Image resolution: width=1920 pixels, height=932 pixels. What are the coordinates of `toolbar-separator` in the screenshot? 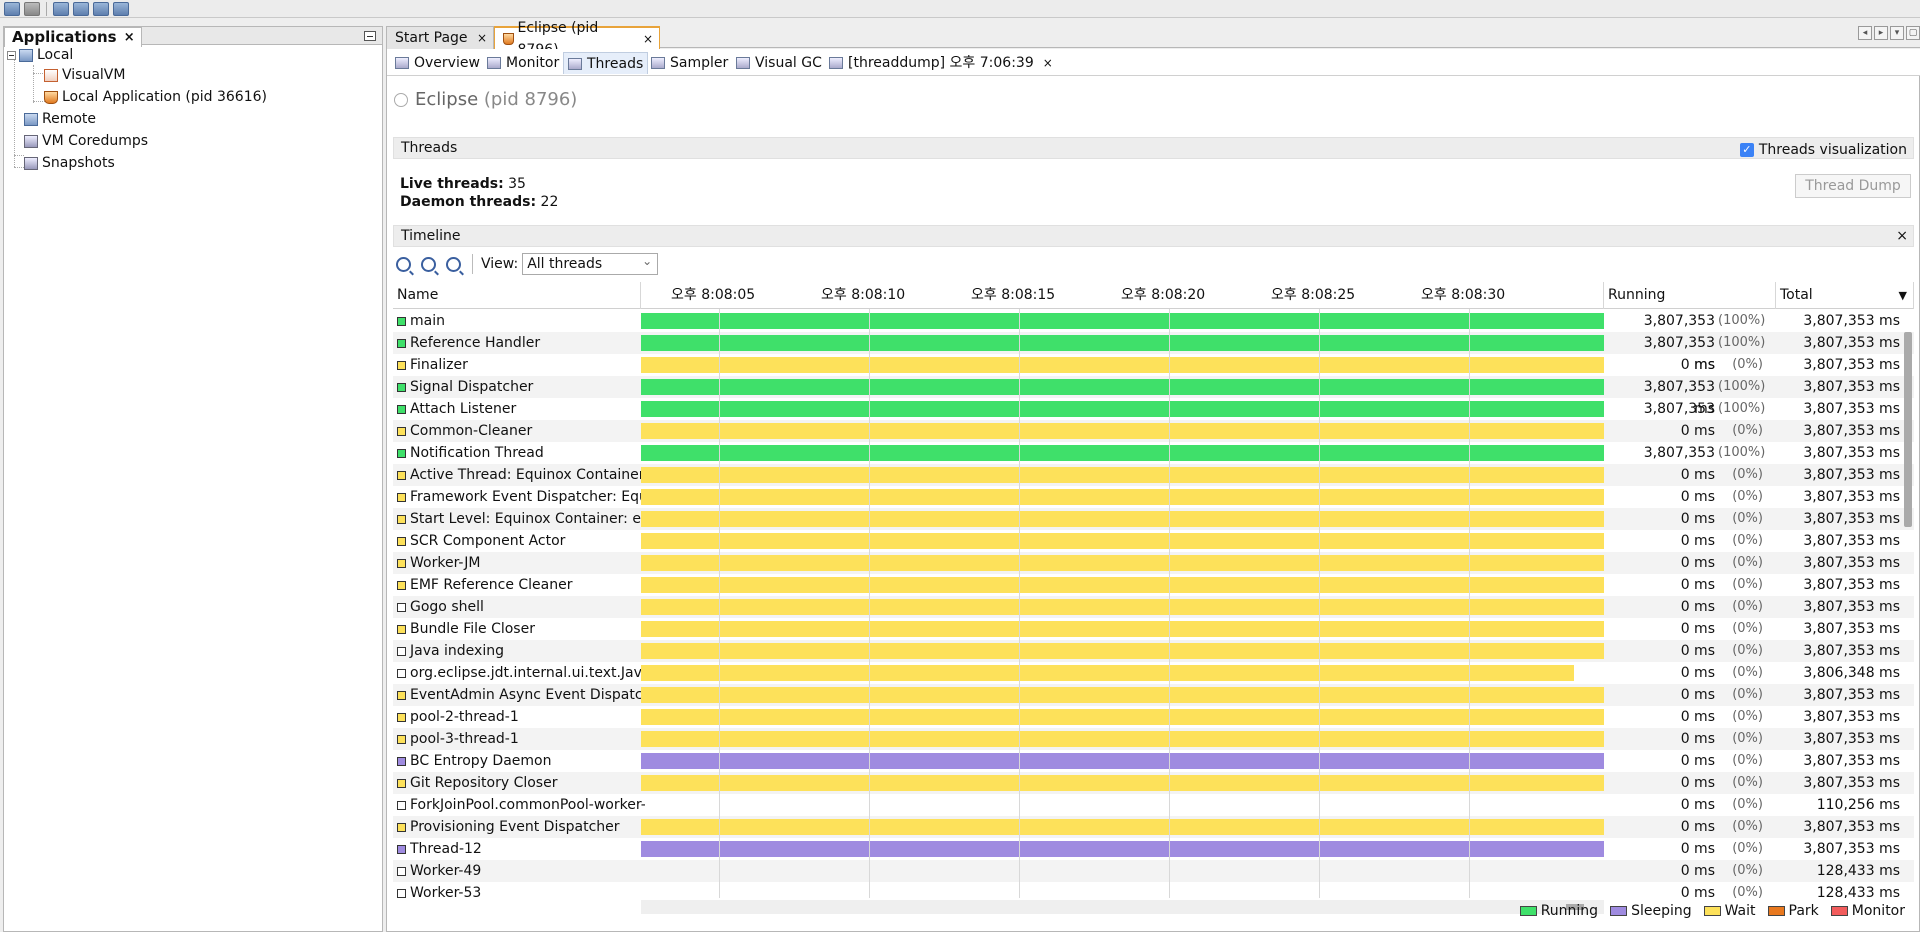 It's located at (46, 8).